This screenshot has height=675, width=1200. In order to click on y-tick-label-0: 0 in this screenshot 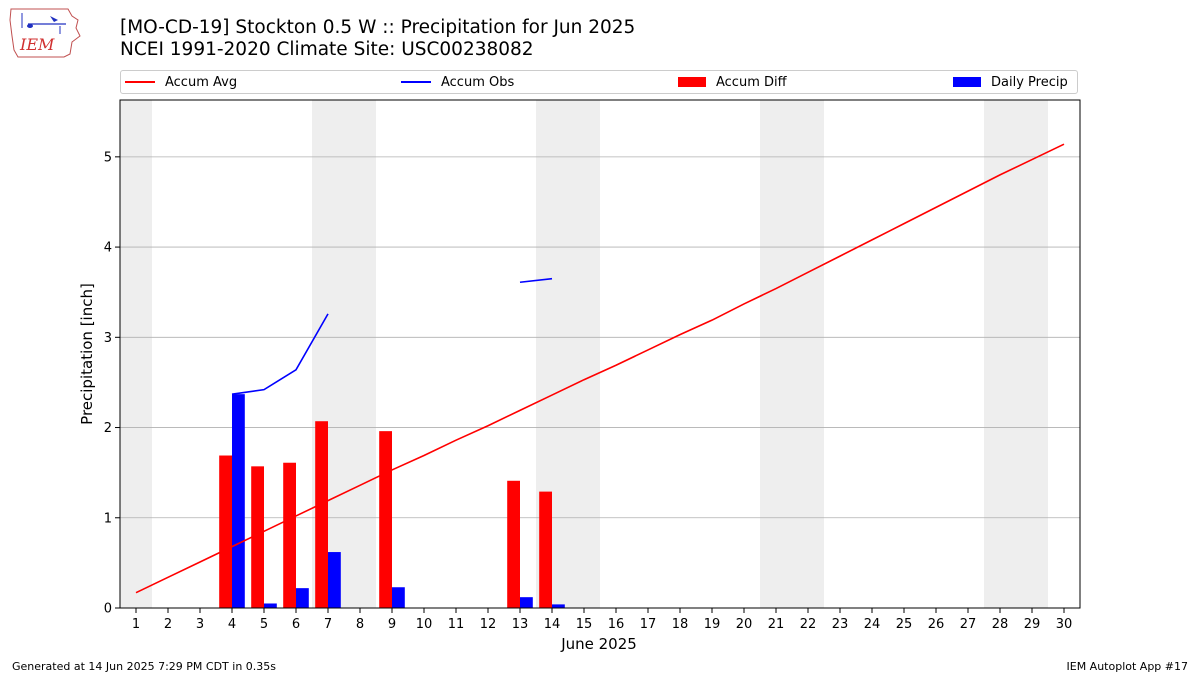, I will do `click(108, 609)`.